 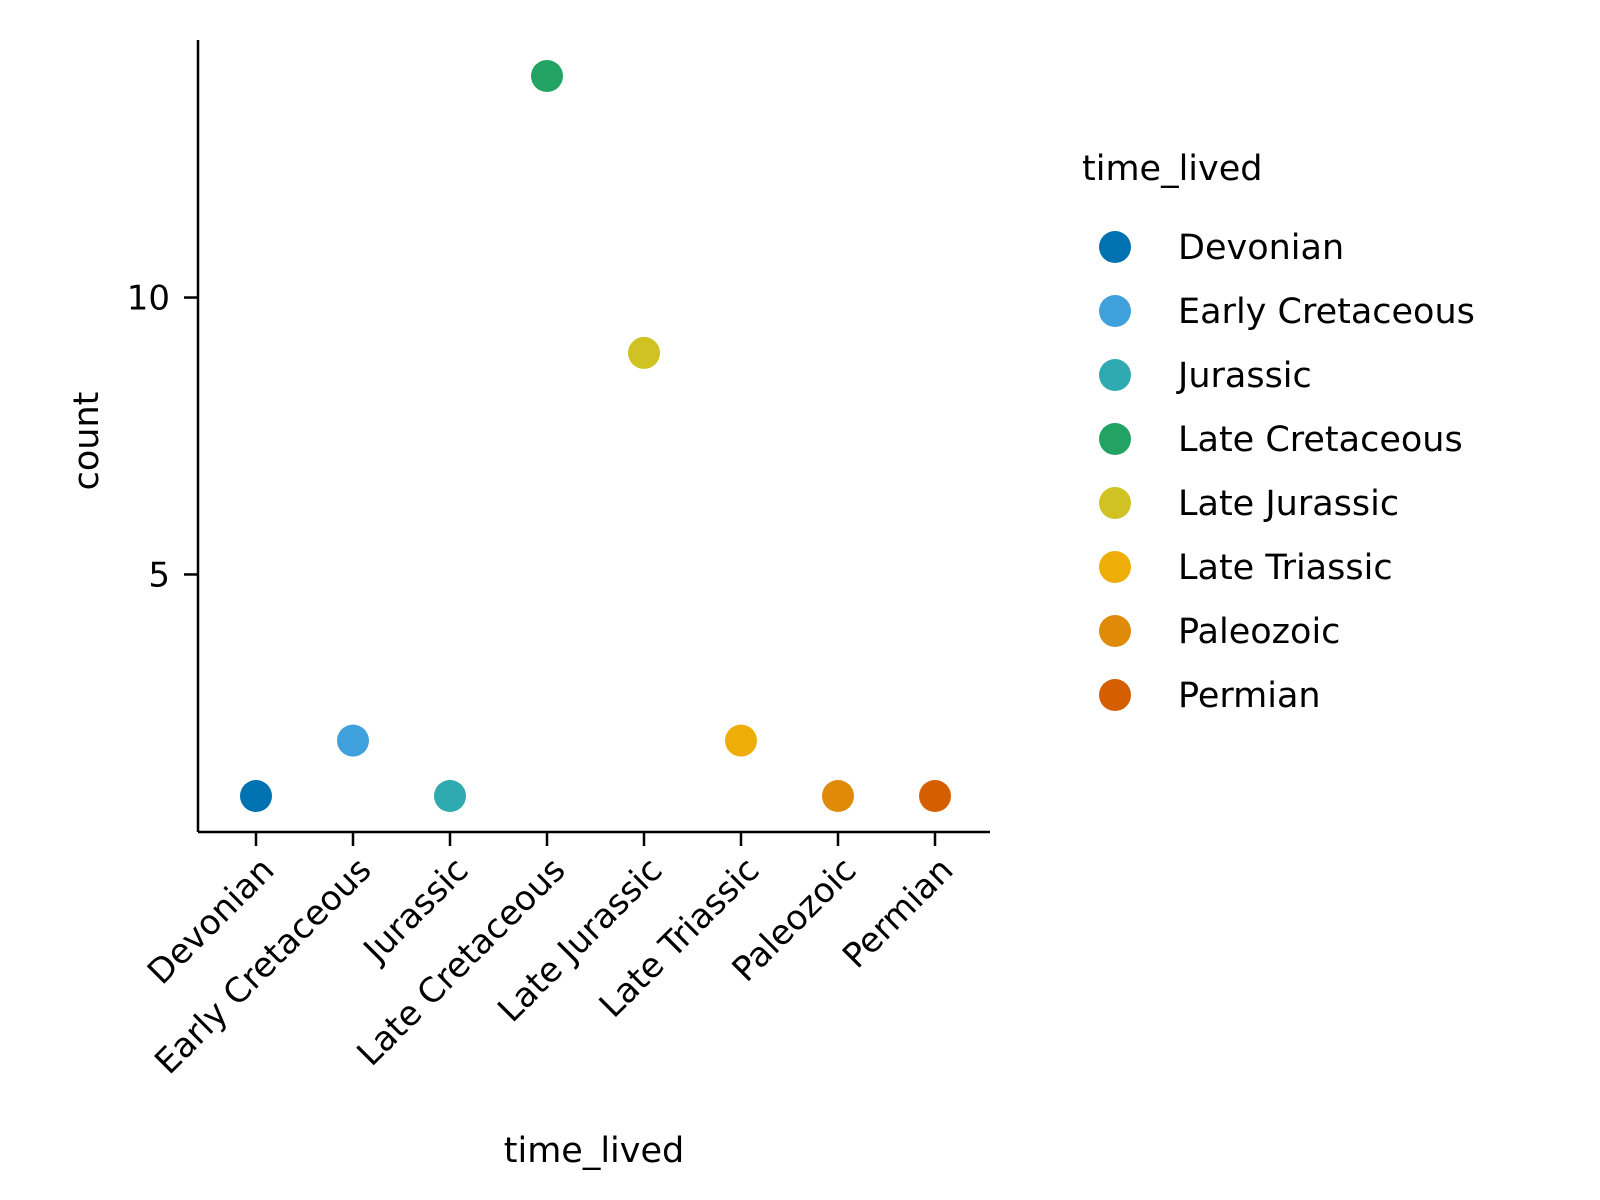 What do you see at coordinates (148, 299) in the screenshot?
I see `y-tick-label: 10` at bounding box center [148, 299].